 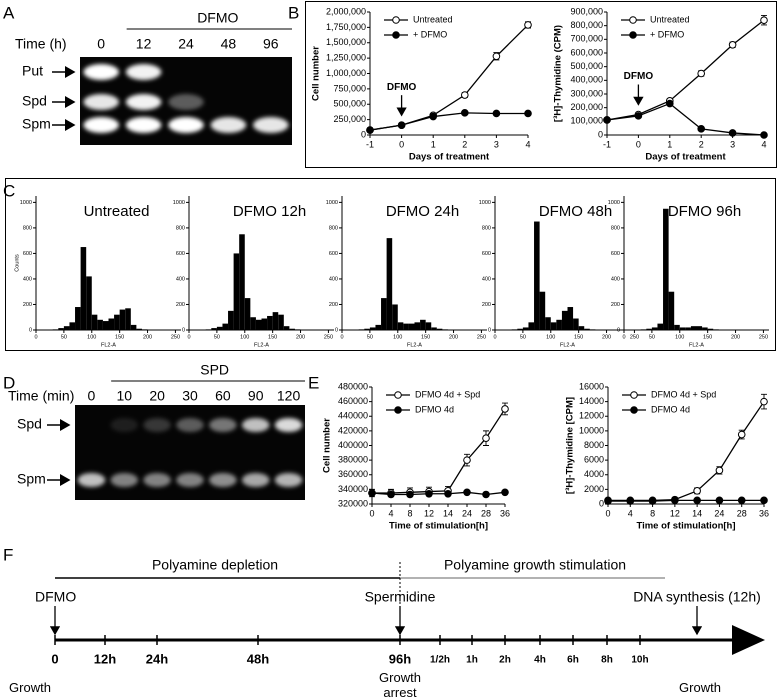 I want to click on y-tick-label: 400, so click(x=180, y=279).